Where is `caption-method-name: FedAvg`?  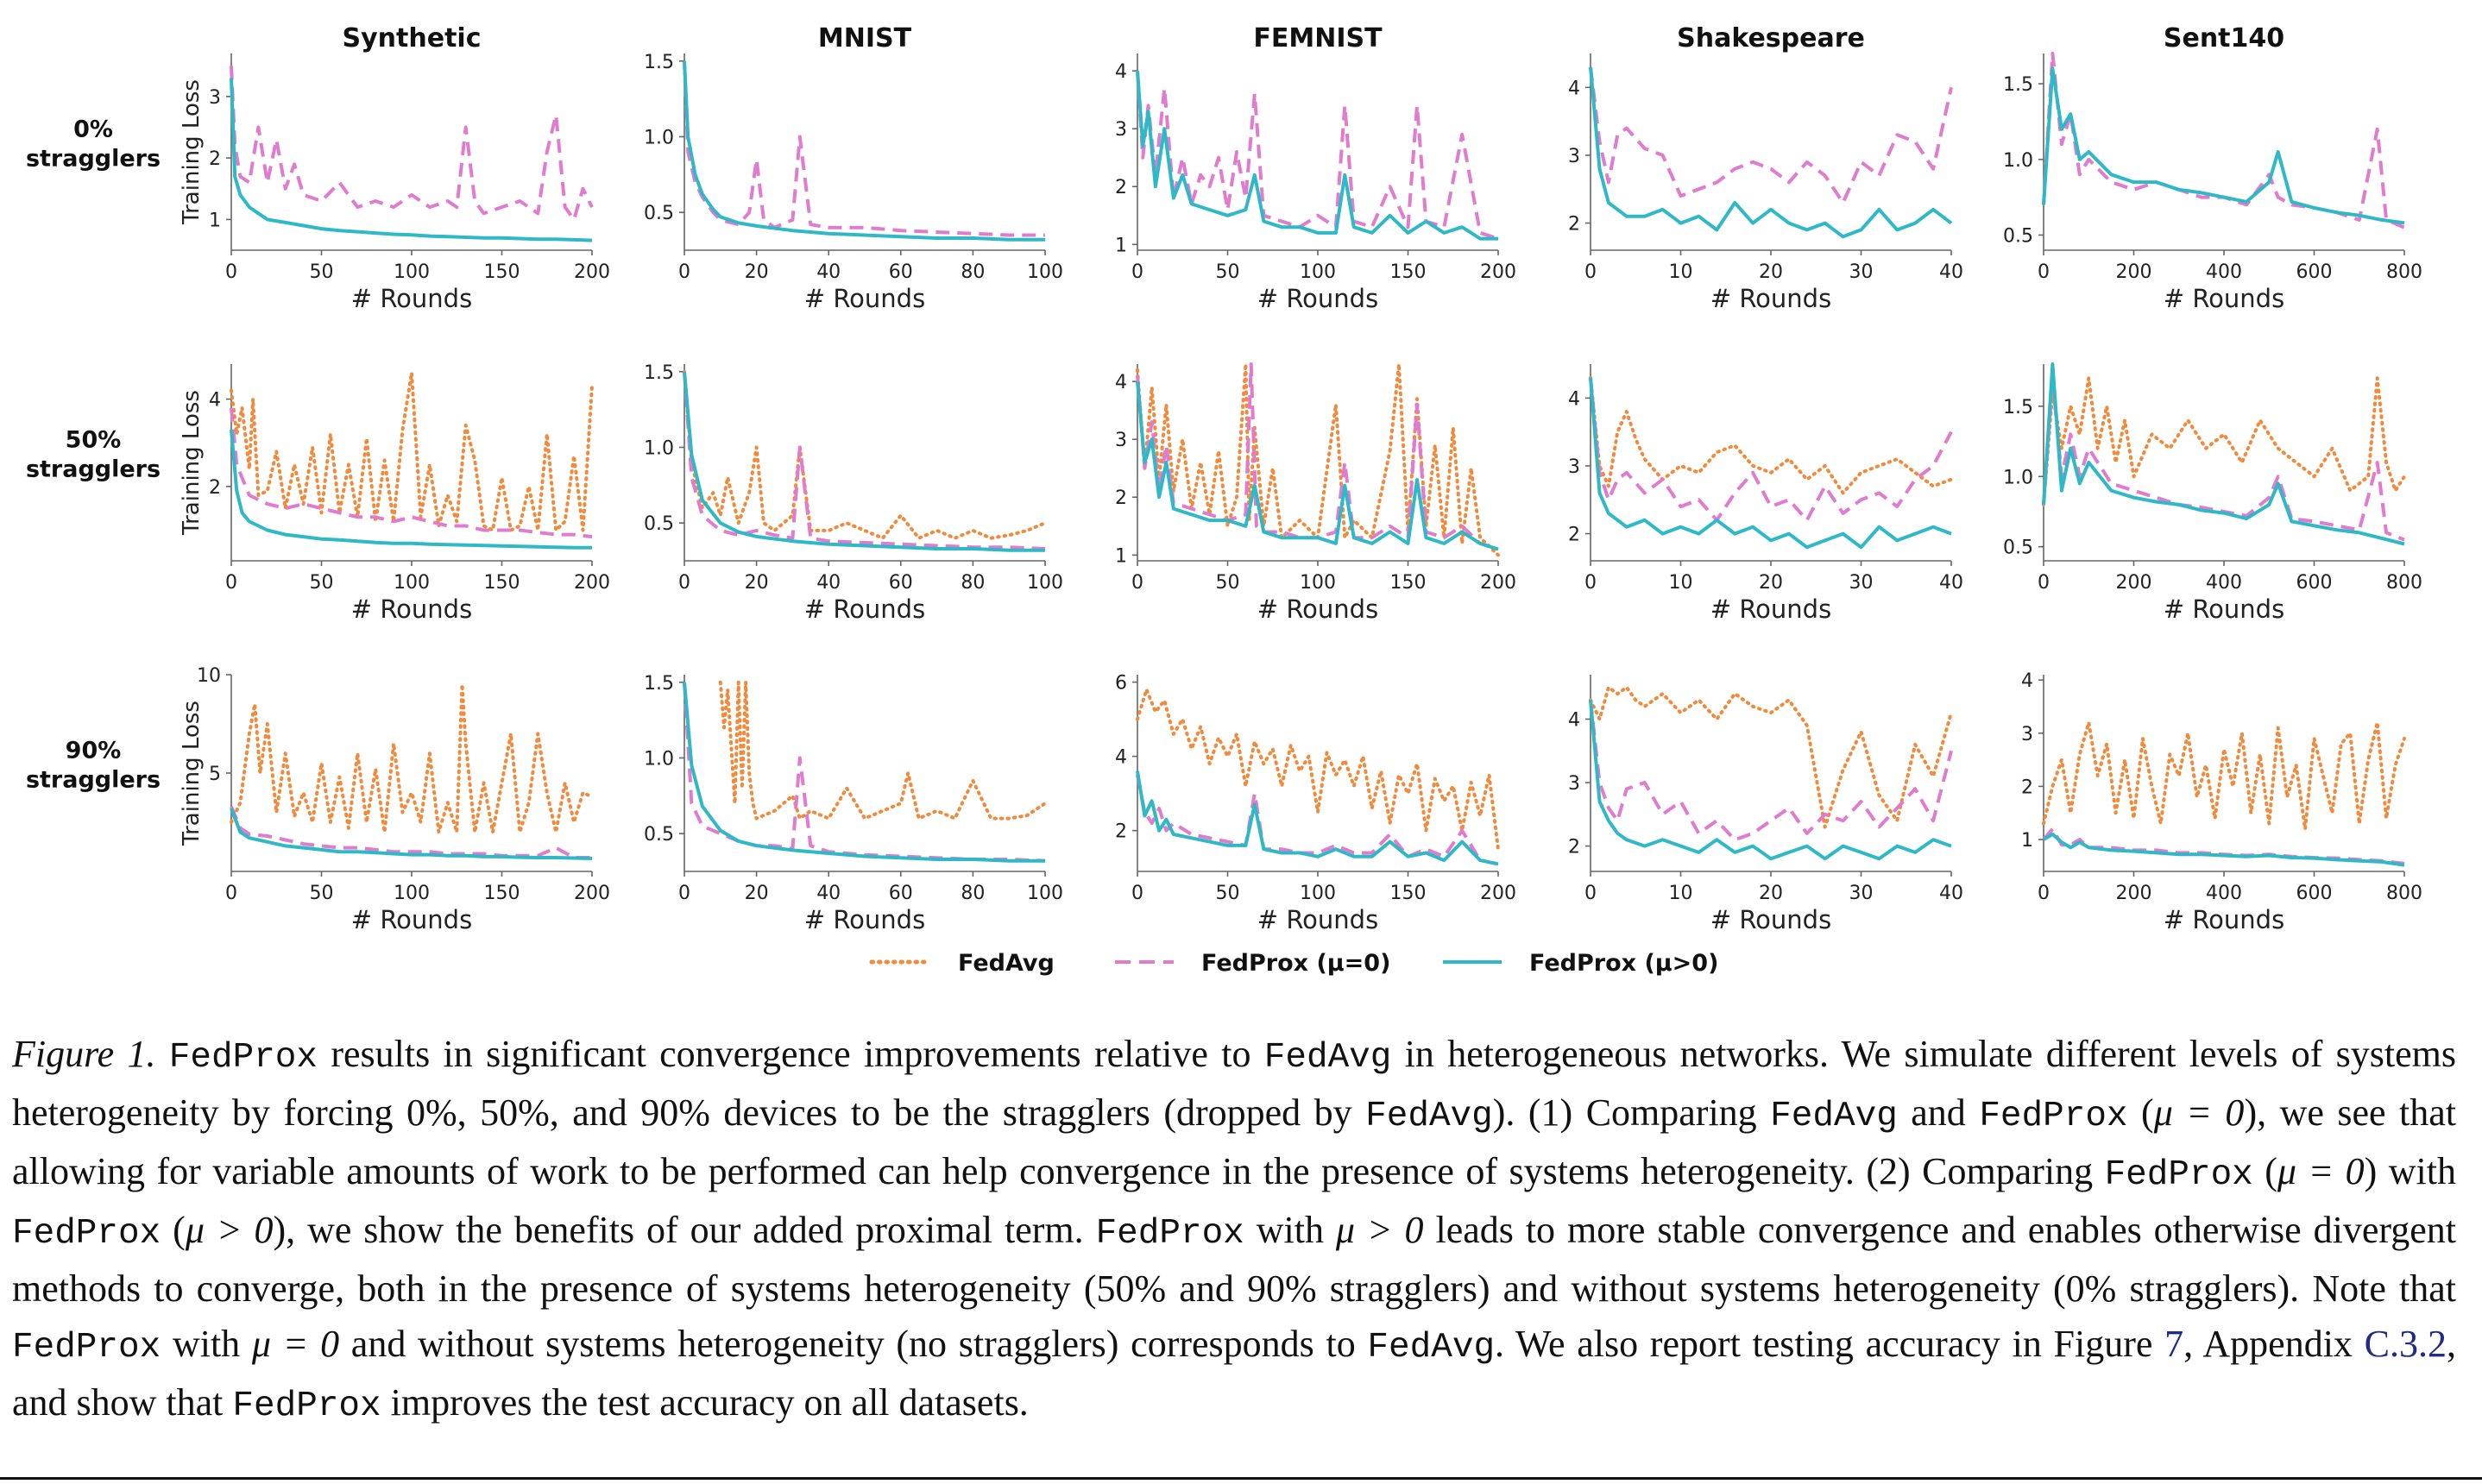
caption-method-name: FedAvg is located at coordinates (1327, 1058).